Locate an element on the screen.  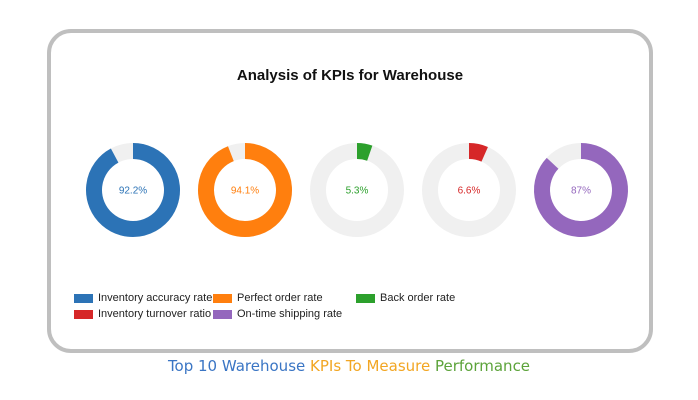
donut-percent-label: 92.2% is located at coordinates (133, 191).